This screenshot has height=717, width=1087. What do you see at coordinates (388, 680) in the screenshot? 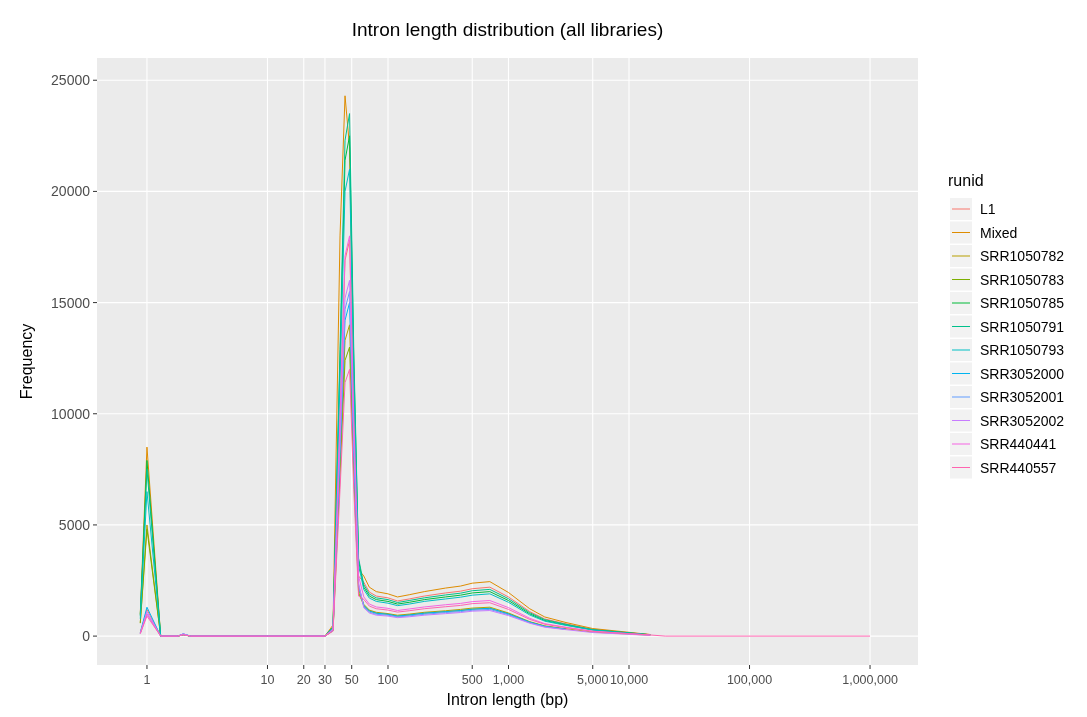
I see `x-tick-label: 100` at bounding box center [388, 680].